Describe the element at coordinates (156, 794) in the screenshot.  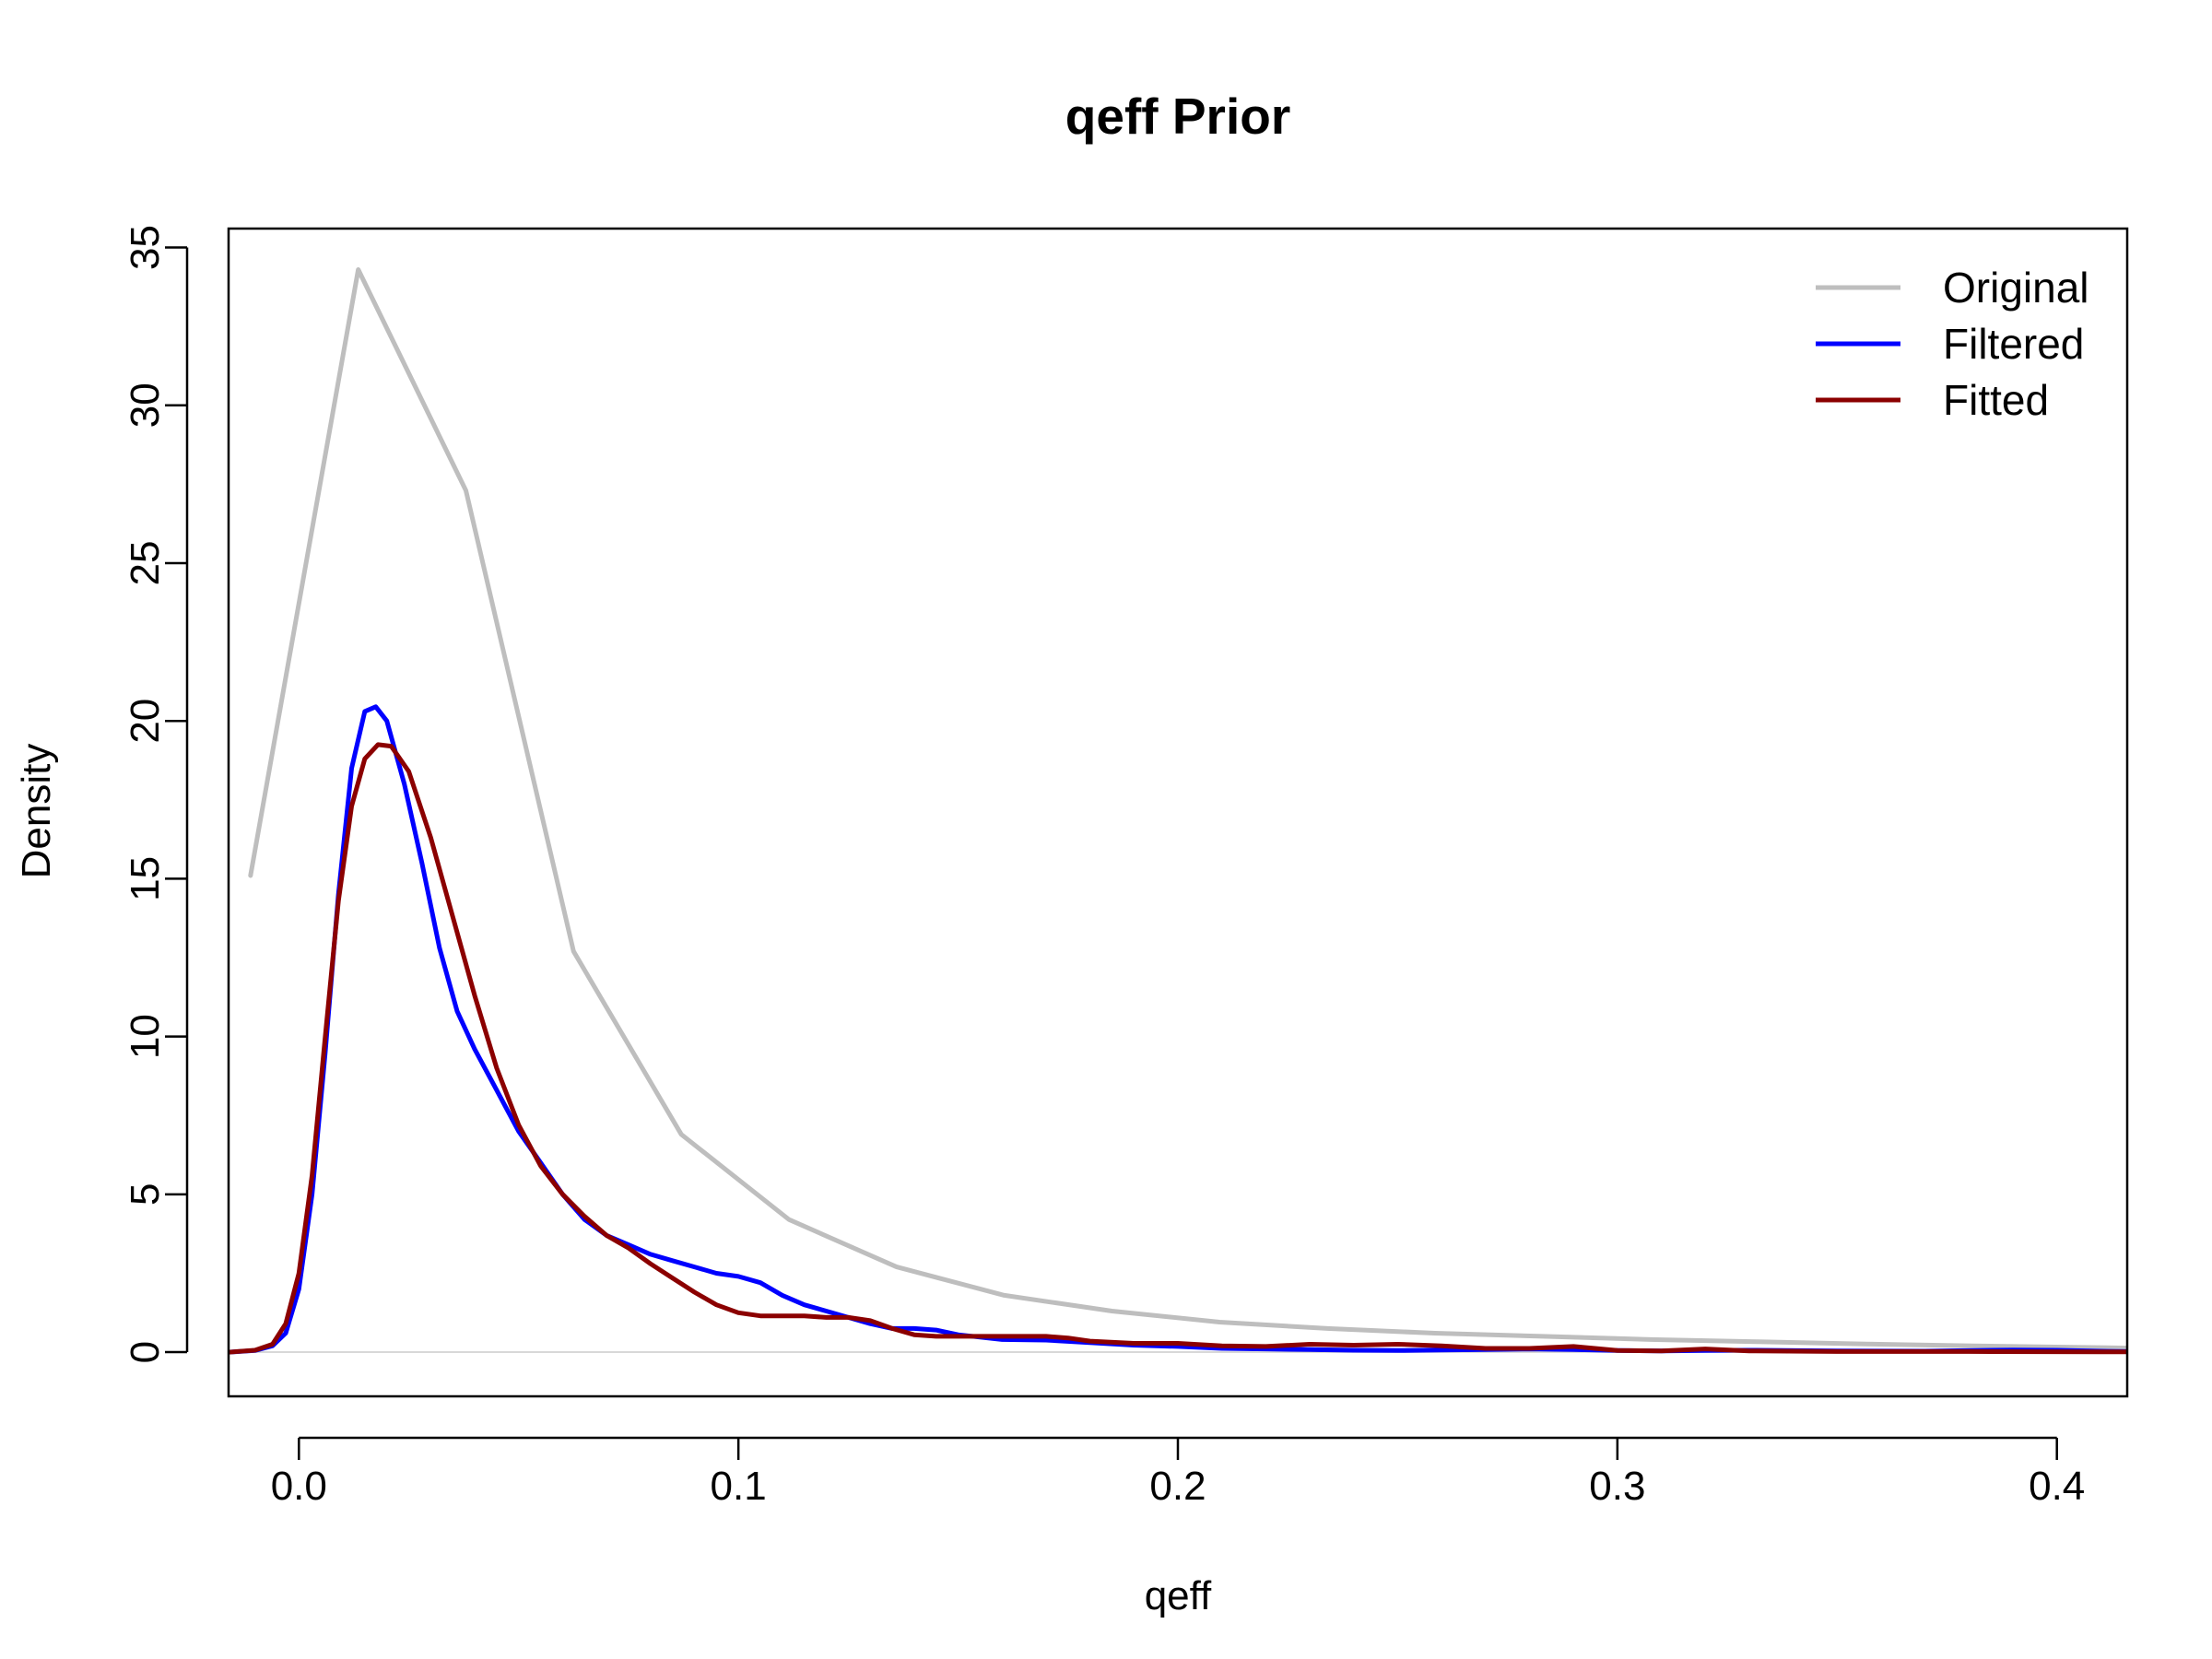
I see `y-axis: 0 5 10 15 20 25 30 35` at that location.